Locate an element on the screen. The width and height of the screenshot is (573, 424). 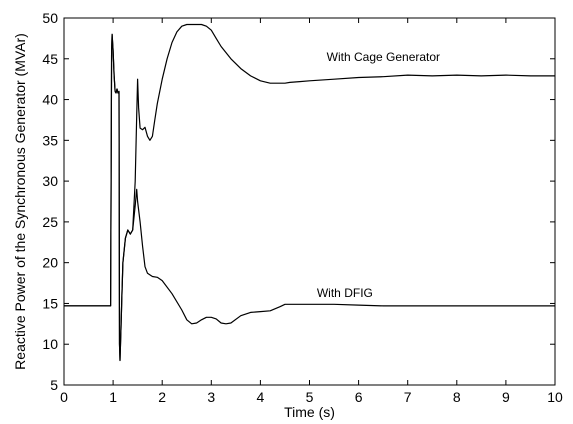
annotation-label: With Cage Generator is located at coordinates (383, 57).